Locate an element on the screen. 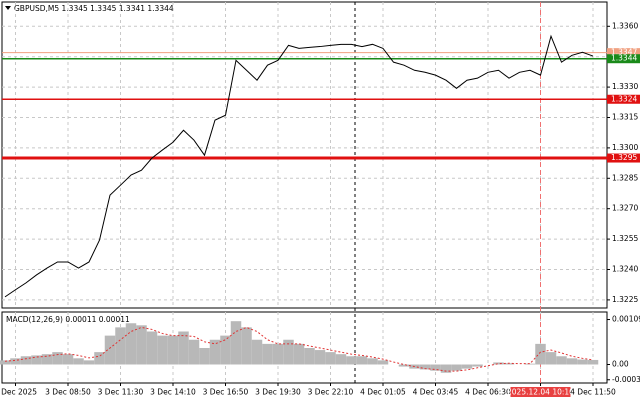 Image resolution: width=640 pixels, height=401 pixels. x-tick-label: 3 Dec 2025 is located at coordinates (18, 392).